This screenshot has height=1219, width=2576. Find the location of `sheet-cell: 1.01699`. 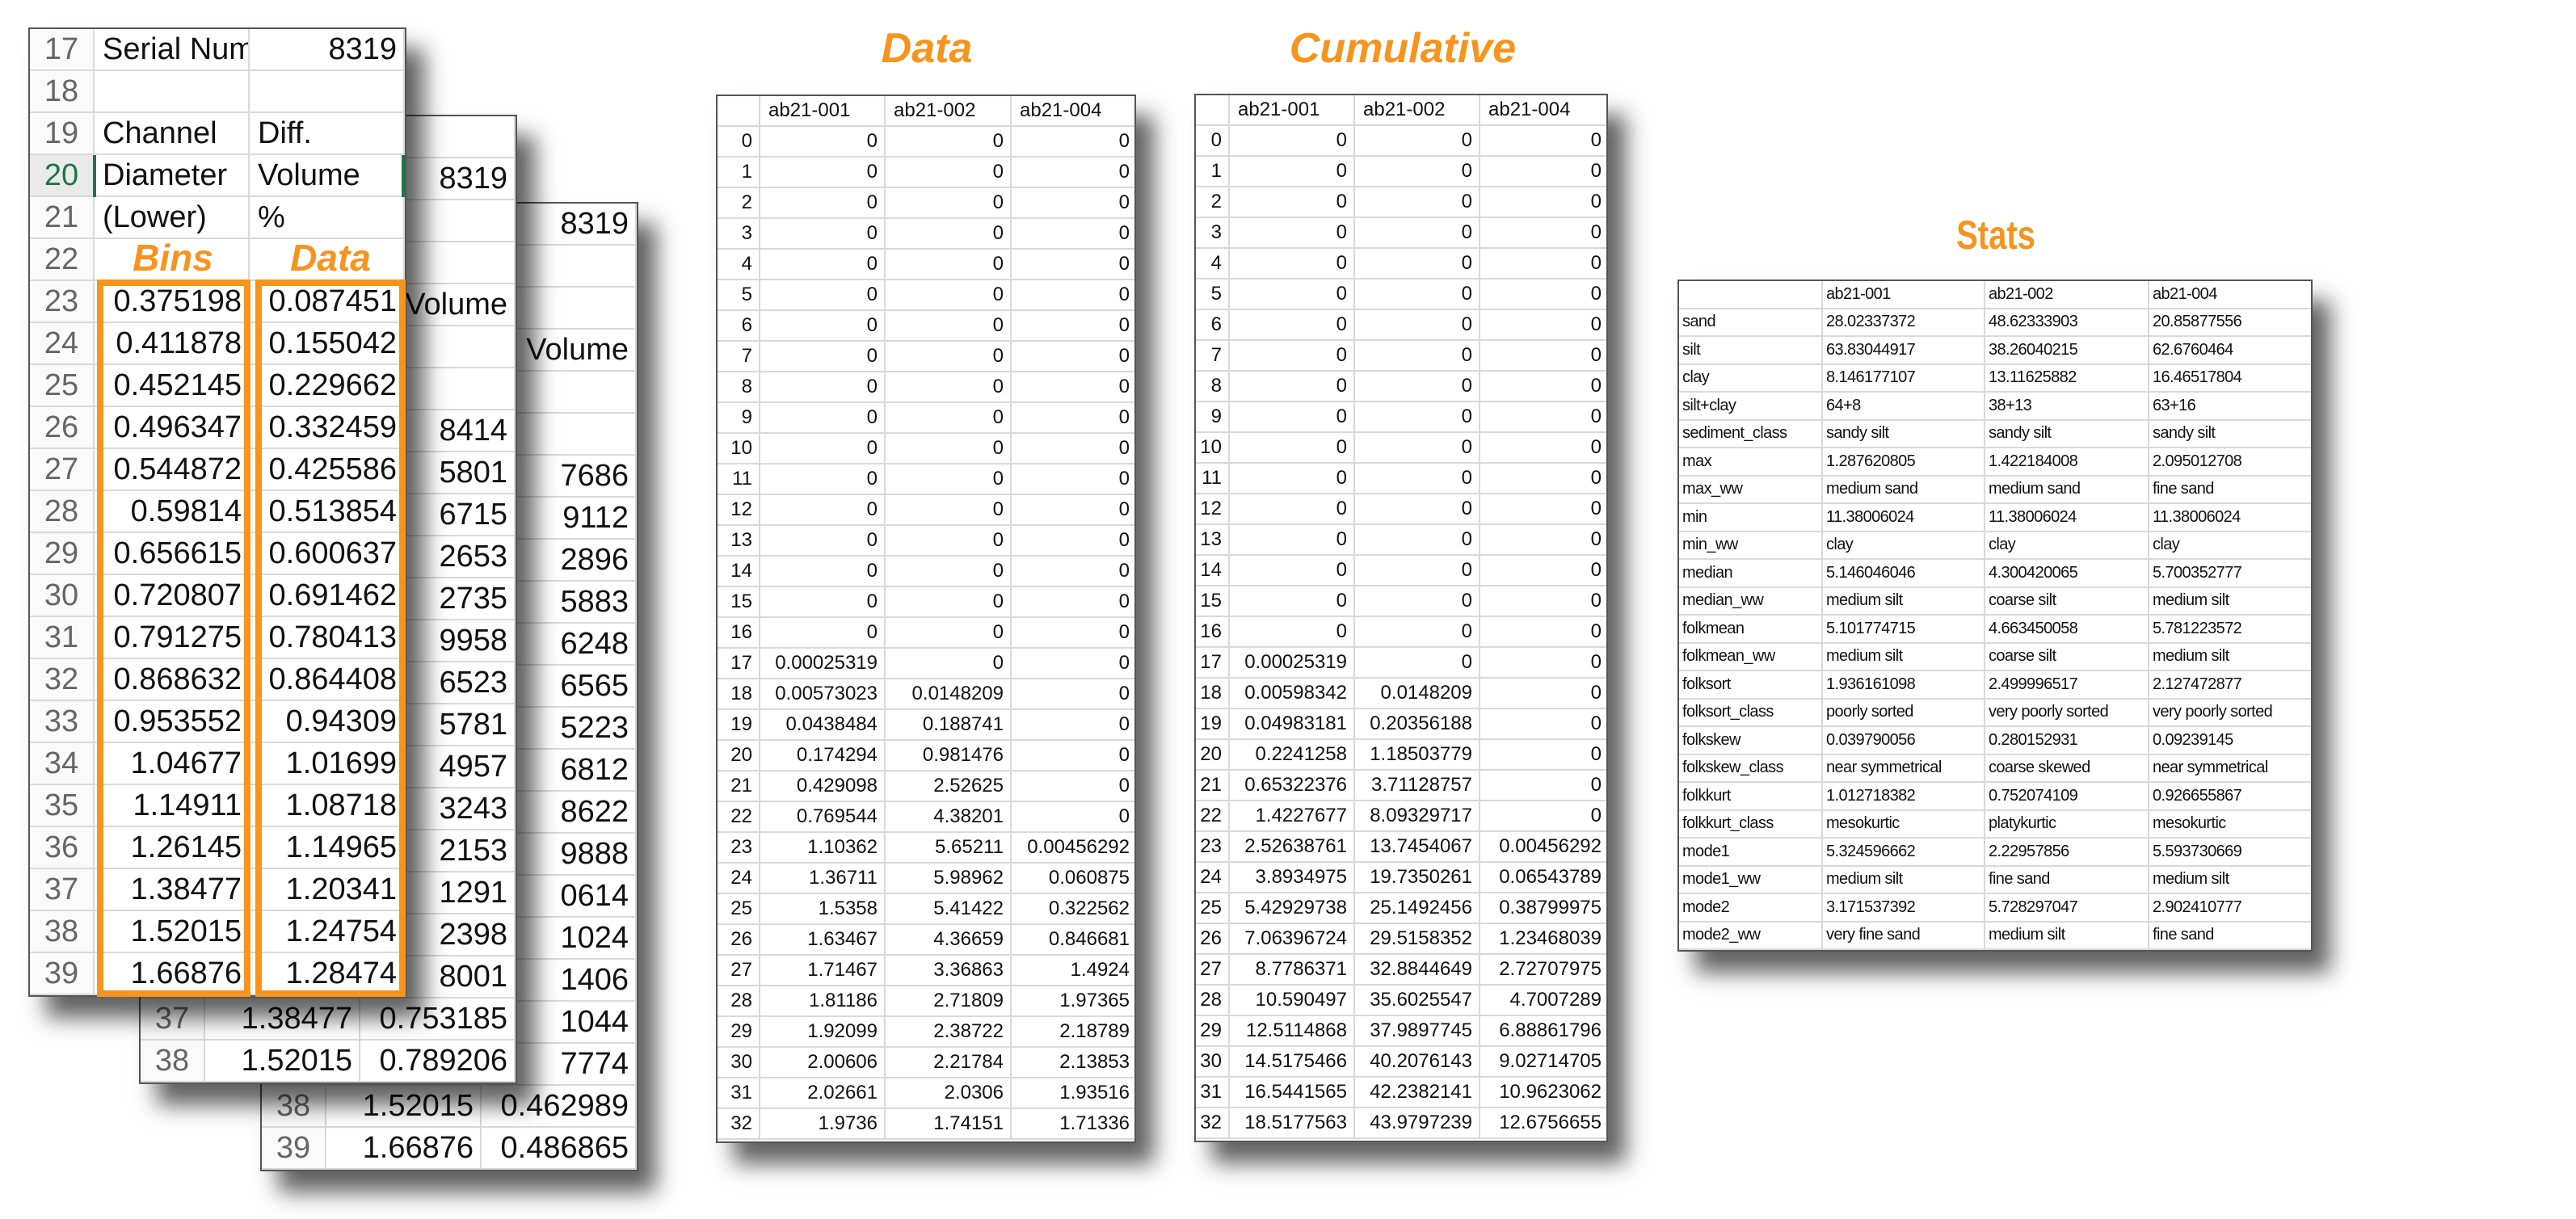

sheet-cell: 1.01699 is located at coordinates (327, 764).